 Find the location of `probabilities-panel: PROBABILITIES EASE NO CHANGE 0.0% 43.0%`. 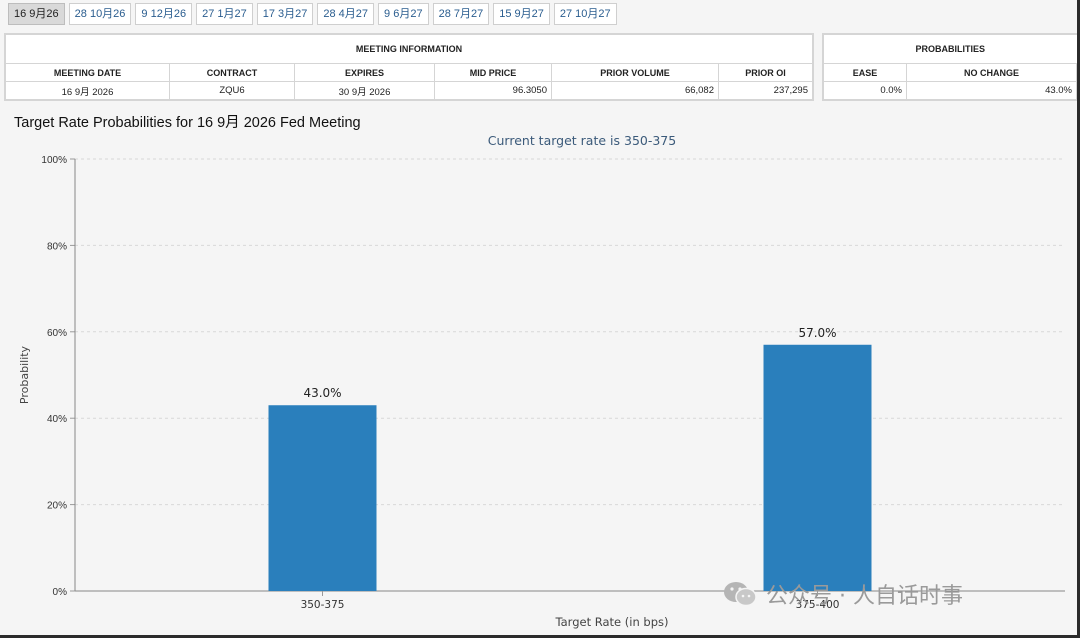

probabilities-panel: PROBABILITIES EASE NO CHANGE 0.0% 43.0% is located at coordinates (949, 67).